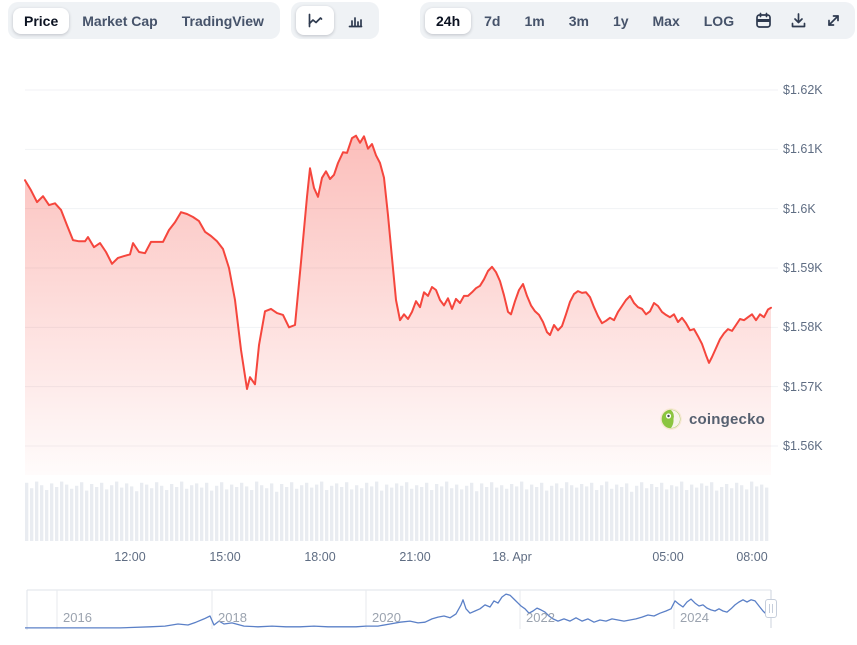 The height and width of the screenshot is (645, 857). I want to click on expand-icon, so click(833, 20).